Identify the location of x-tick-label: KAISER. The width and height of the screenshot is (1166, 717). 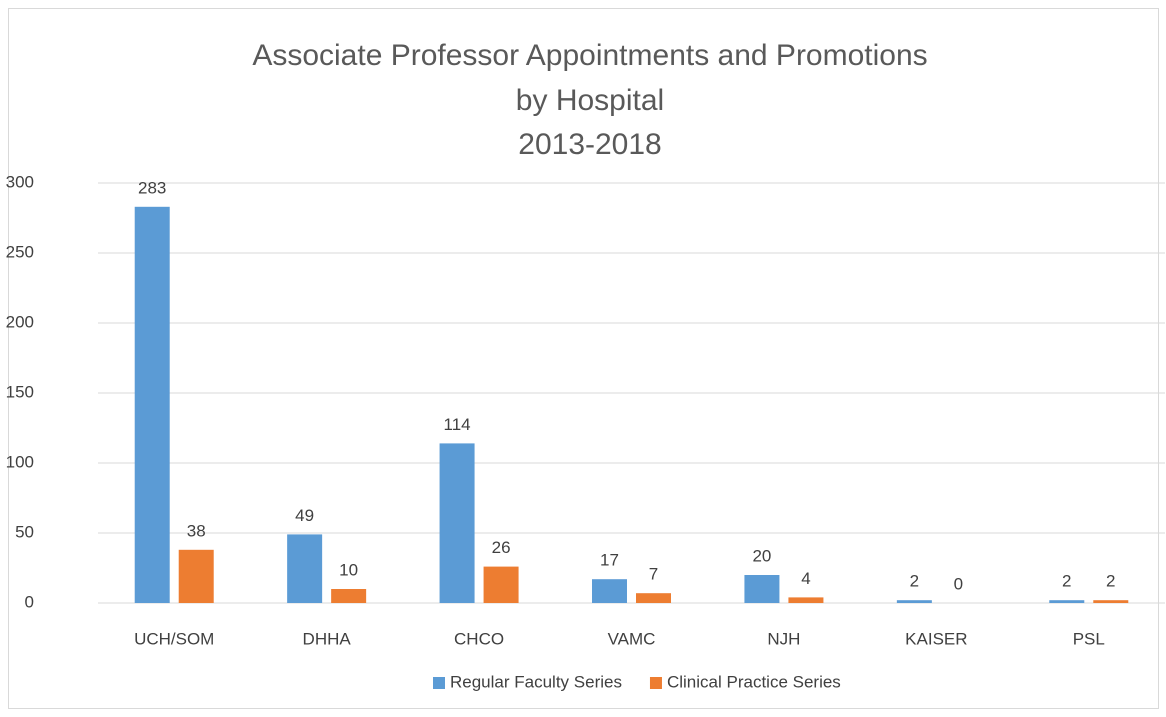
(936, 638).